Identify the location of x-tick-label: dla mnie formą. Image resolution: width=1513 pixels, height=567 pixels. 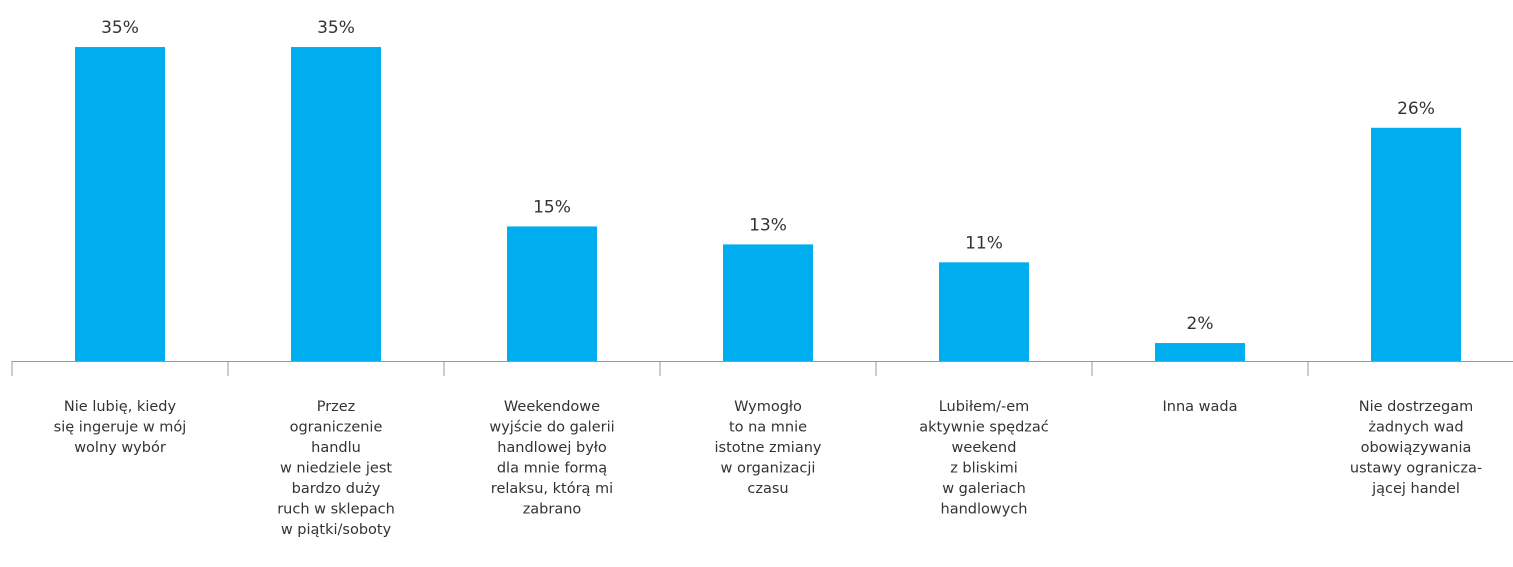
(552, 469).